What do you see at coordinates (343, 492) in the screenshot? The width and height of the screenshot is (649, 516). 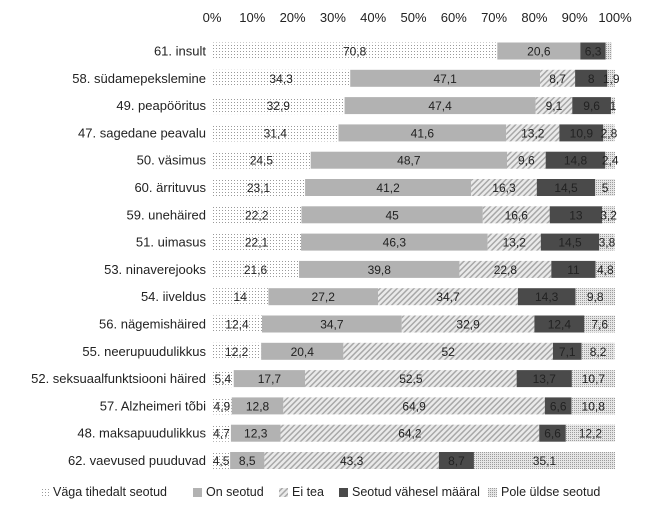 I see `legend-swatch` at bounding box center [343, 492].